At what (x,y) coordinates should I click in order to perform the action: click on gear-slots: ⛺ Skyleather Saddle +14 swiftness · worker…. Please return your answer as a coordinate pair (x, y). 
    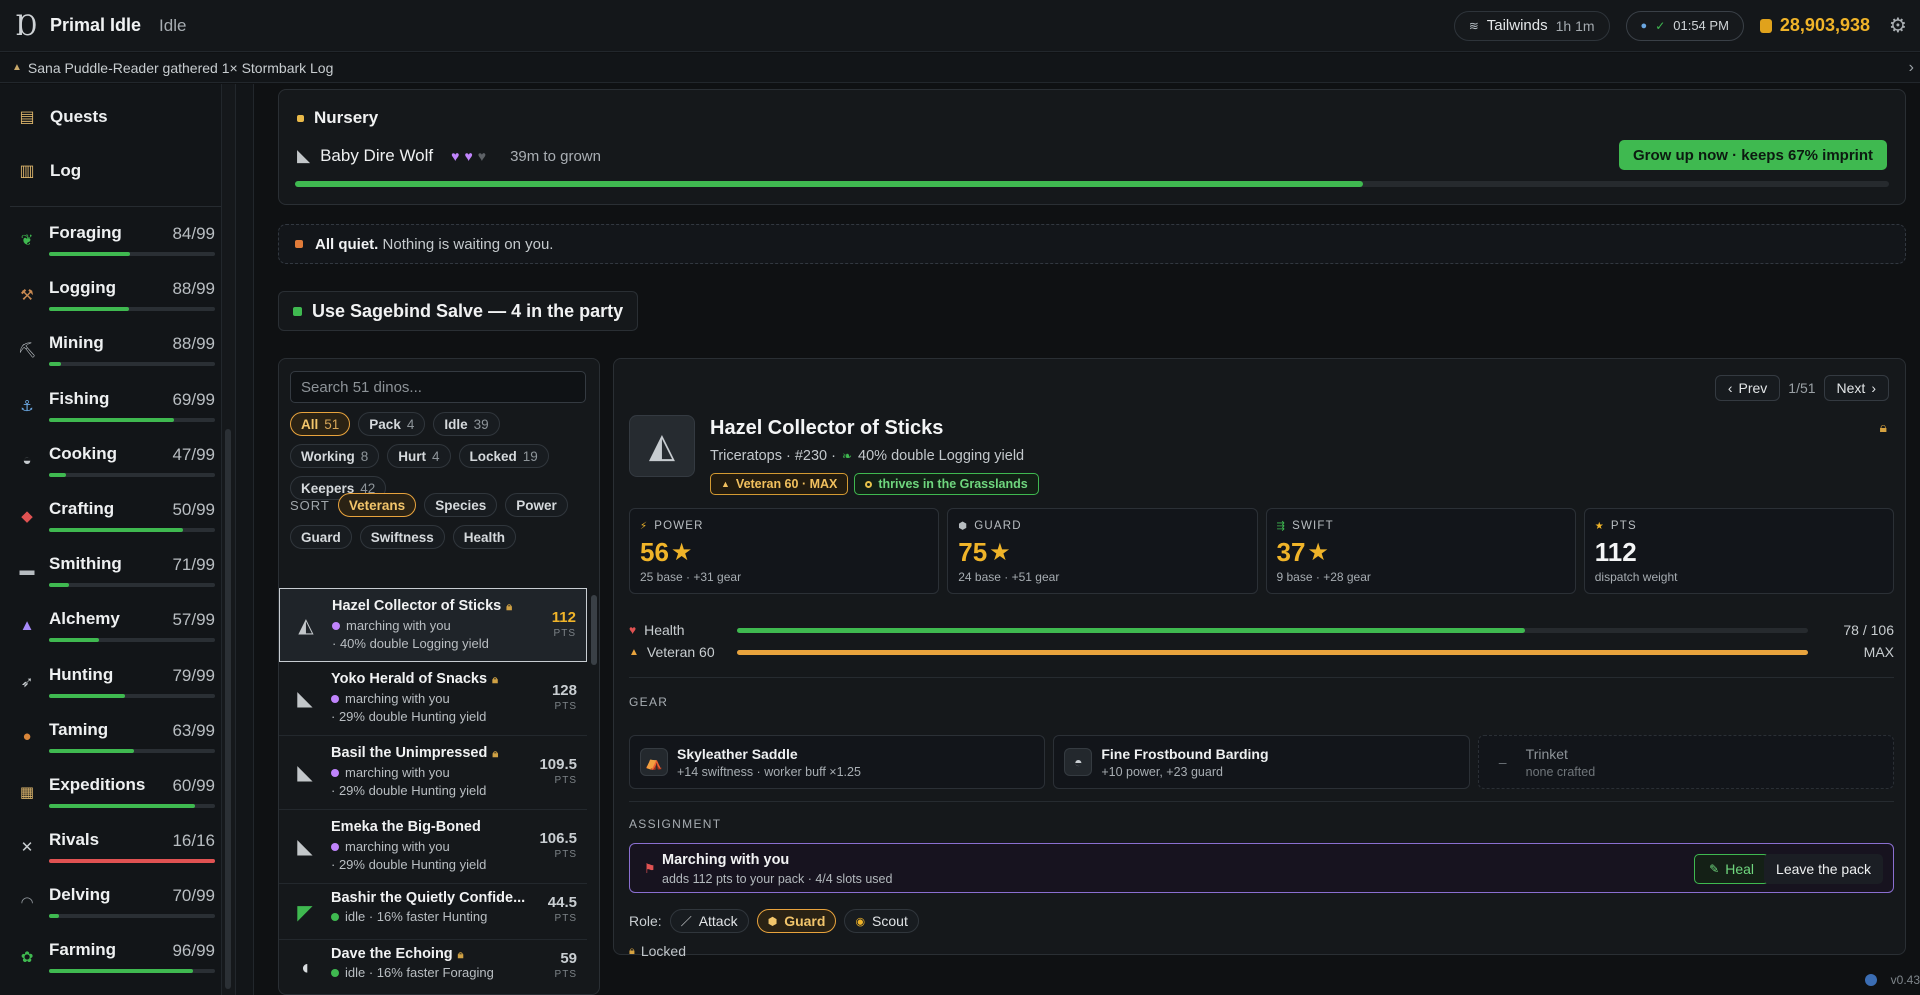
    Looking at the image, I should click on (1261, 762).